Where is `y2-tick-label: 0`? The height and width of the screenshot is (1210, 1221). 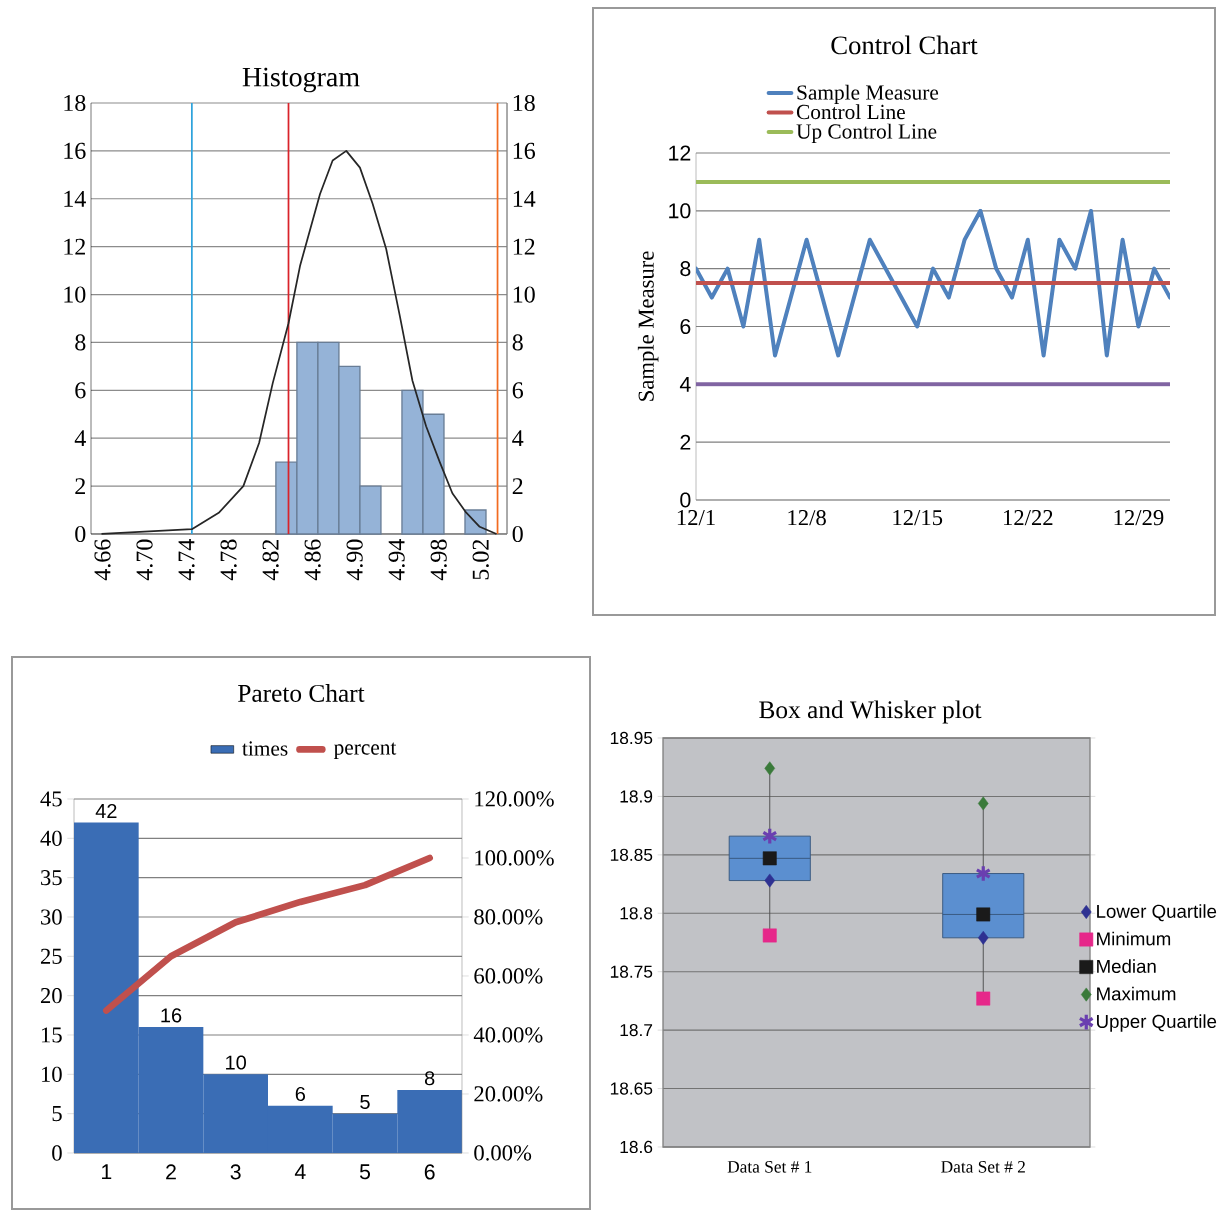 y2-tick-label: 0 is located at coordinates (517, 534).